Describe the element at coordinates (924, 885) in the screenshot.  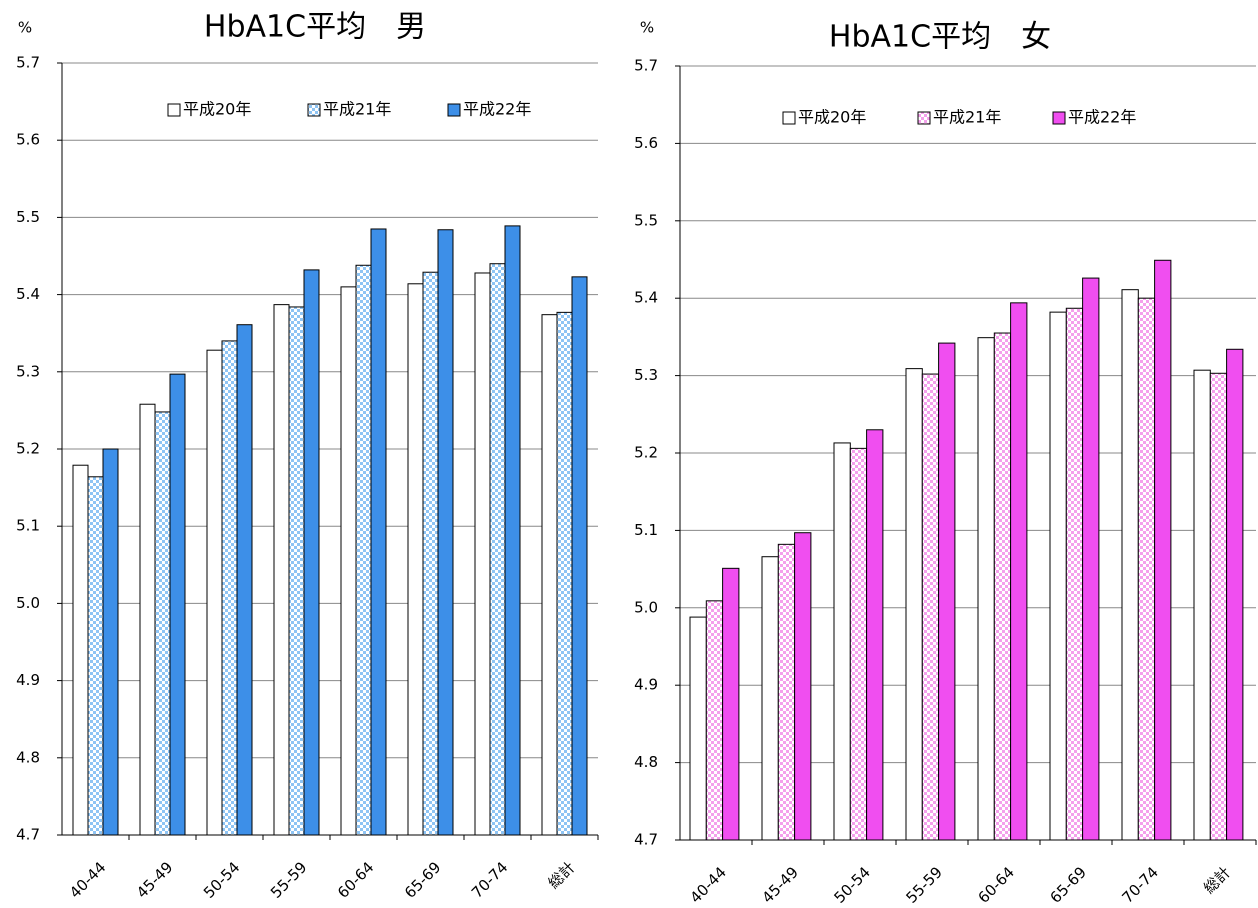
I see `x-tick-label: 55-59` at that location.